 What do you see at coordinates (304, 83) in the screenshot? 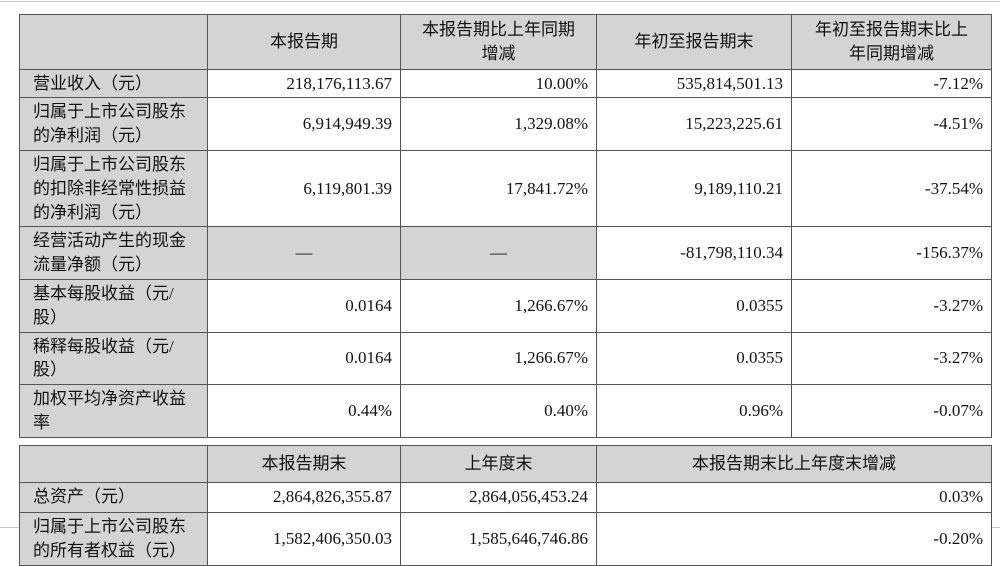
I see `value-cell: 218,176,113.67` at bounding box center [304, 83].